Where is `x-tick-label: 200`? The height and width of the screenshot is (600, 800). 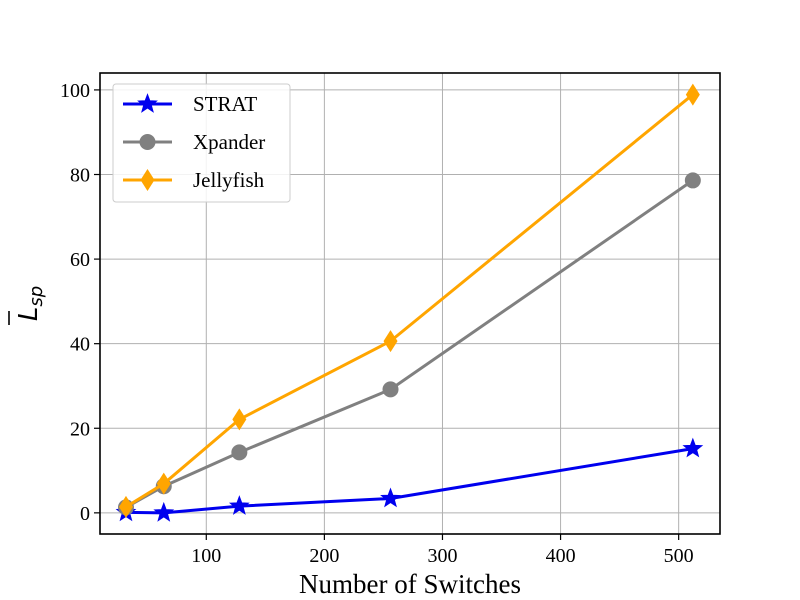
x-tick-label: 200 is located at coordinates (324, 556).